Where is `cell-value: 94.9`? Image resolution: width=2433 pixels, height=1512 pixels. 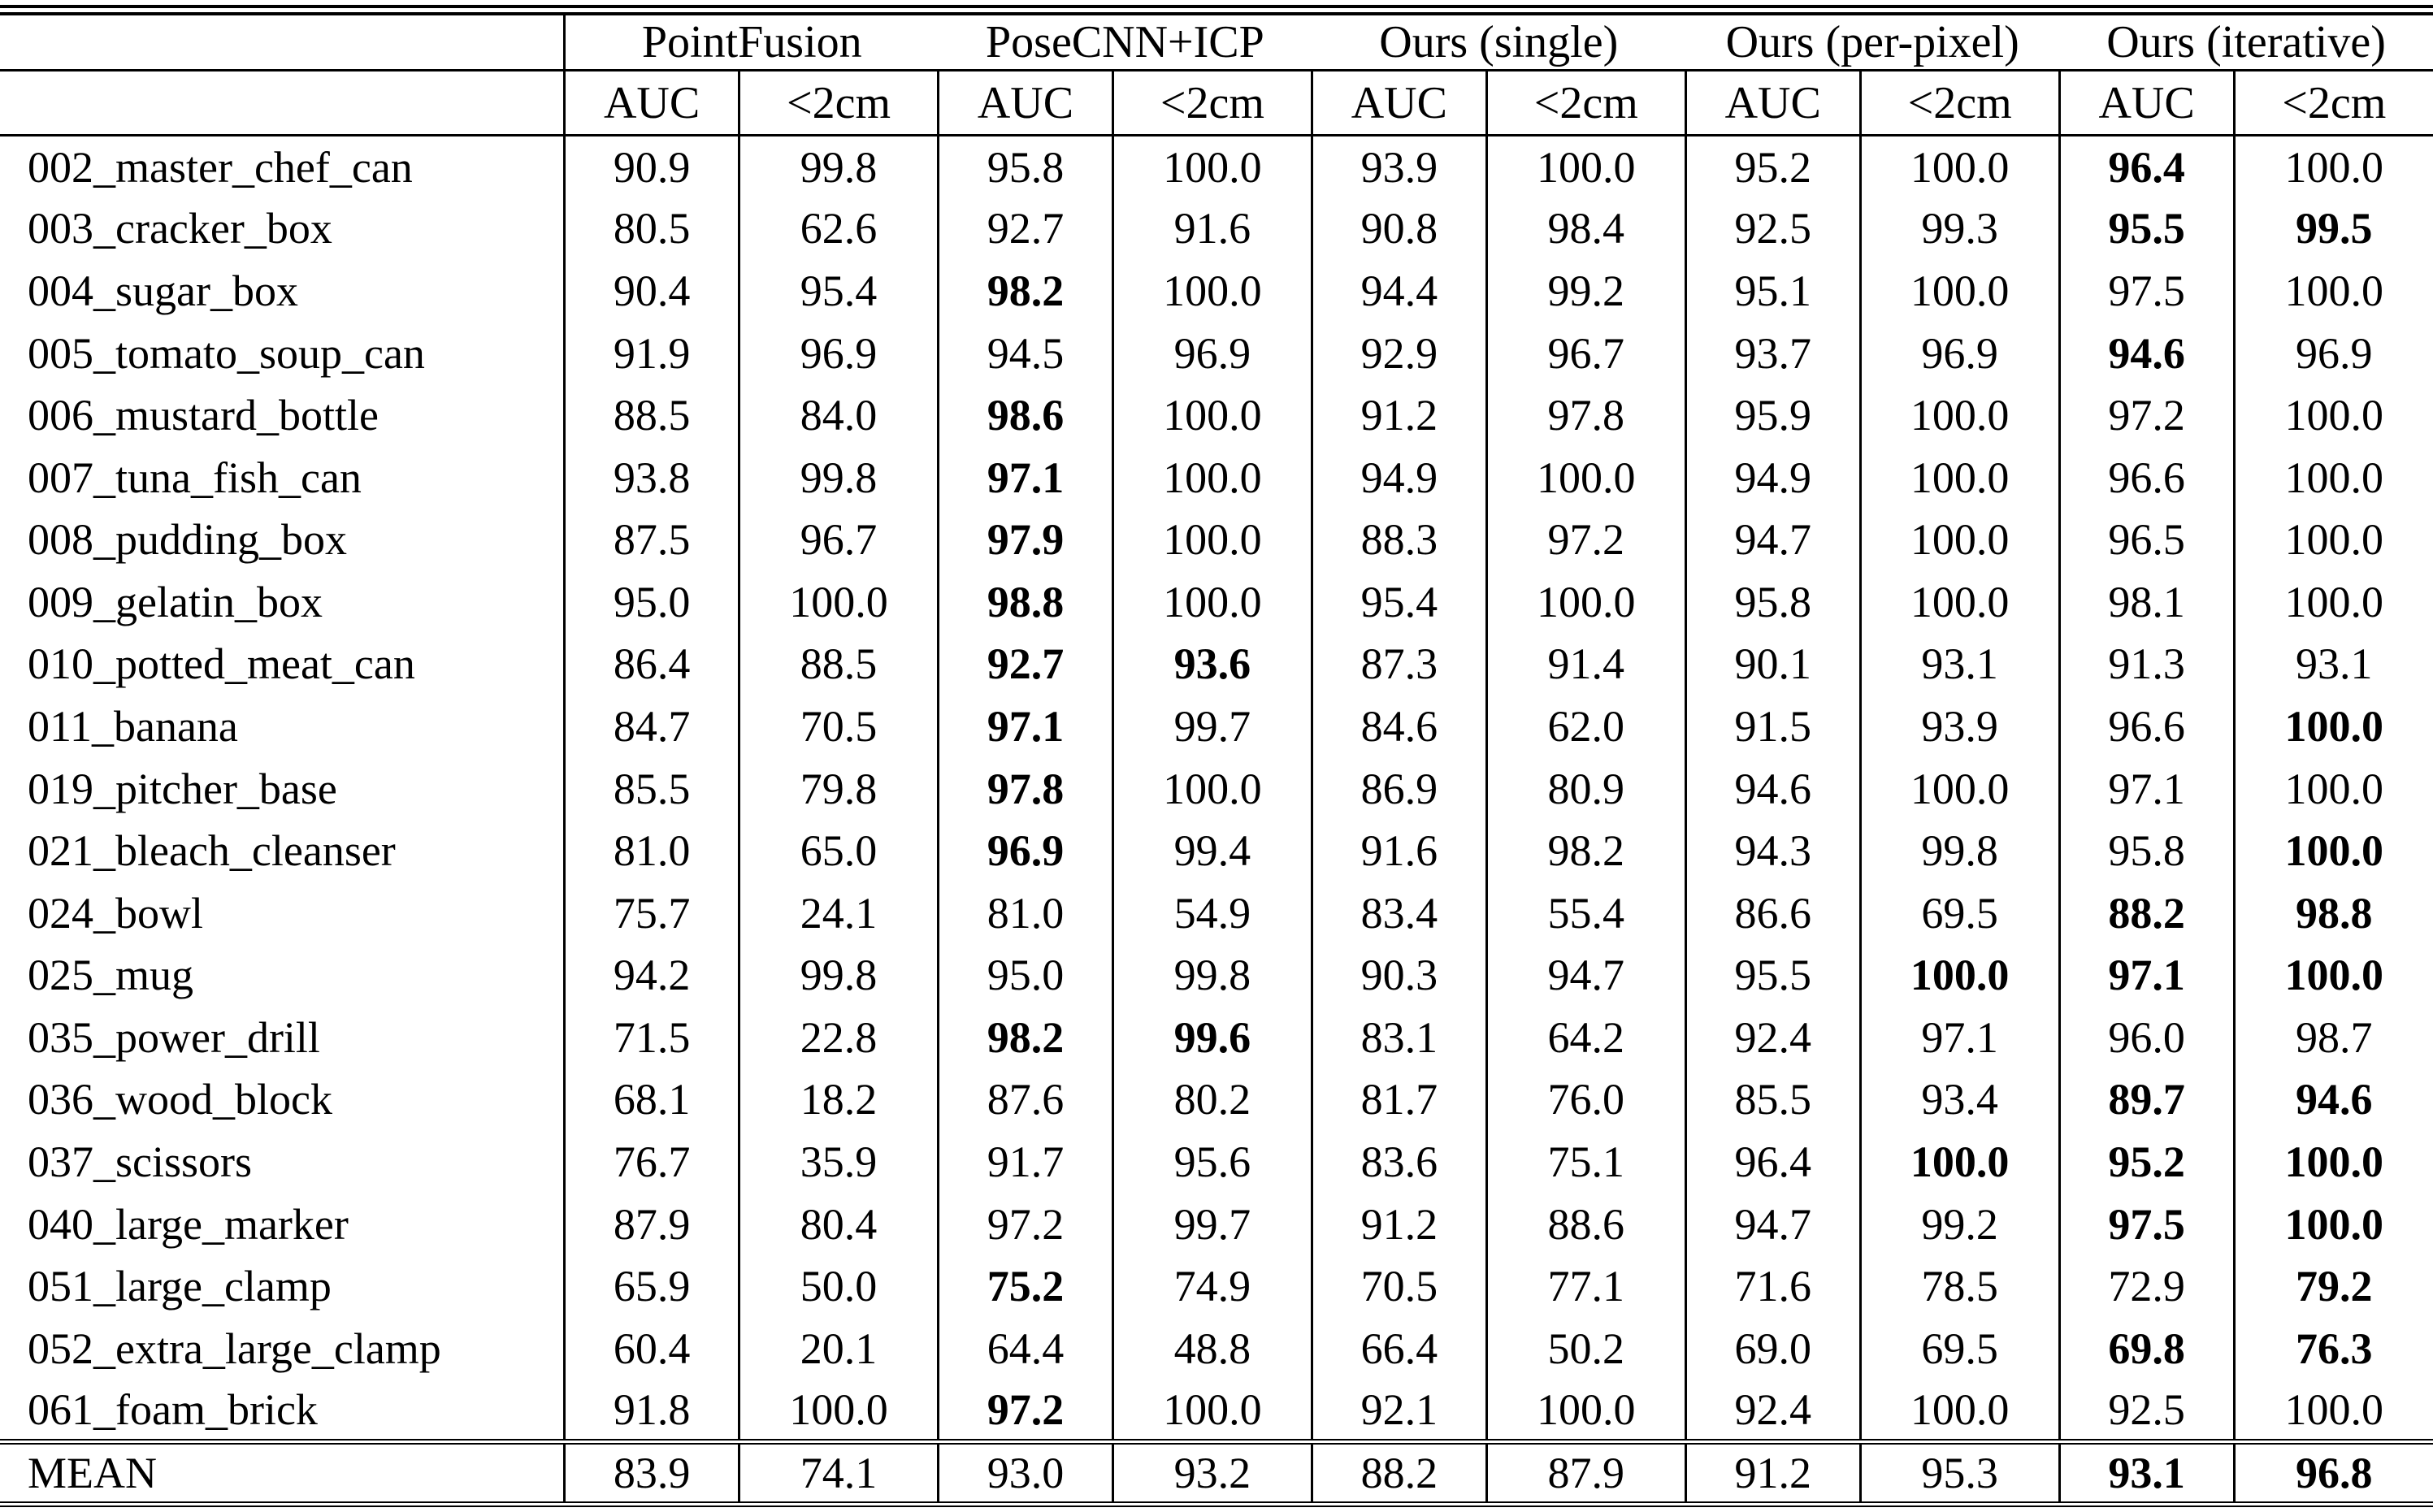
cell-value: 94.9 is located at coordinates (1398, 478).